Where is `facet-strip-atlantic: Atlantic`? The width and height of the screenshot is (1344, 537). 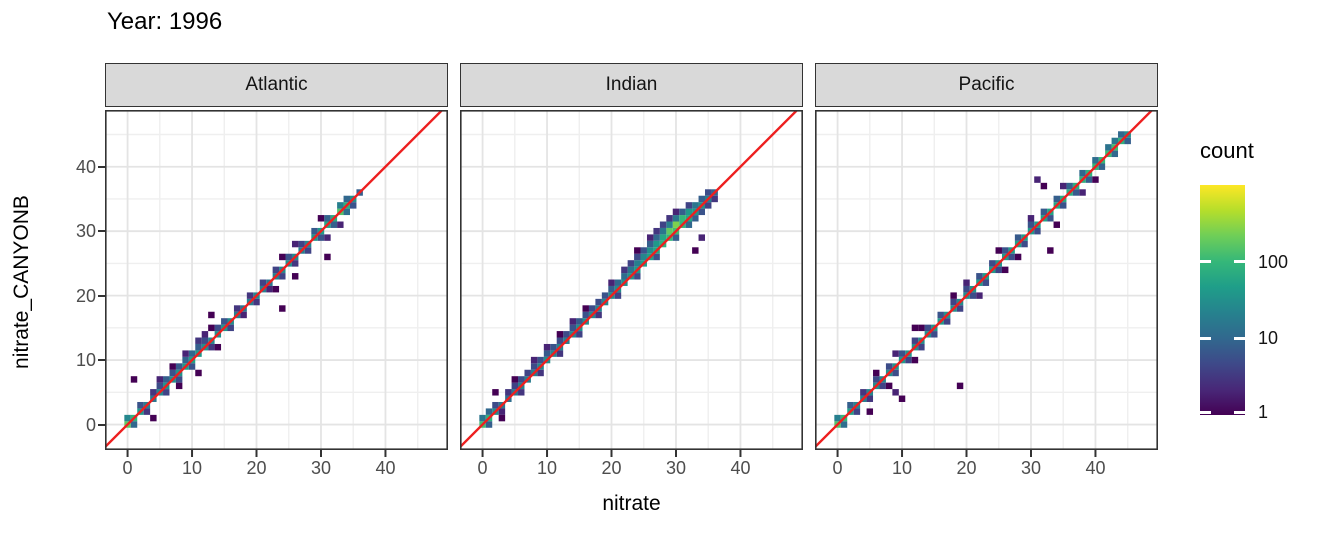 facet-strip-atlantic: Atlantic is located at coordinates (276, 85).